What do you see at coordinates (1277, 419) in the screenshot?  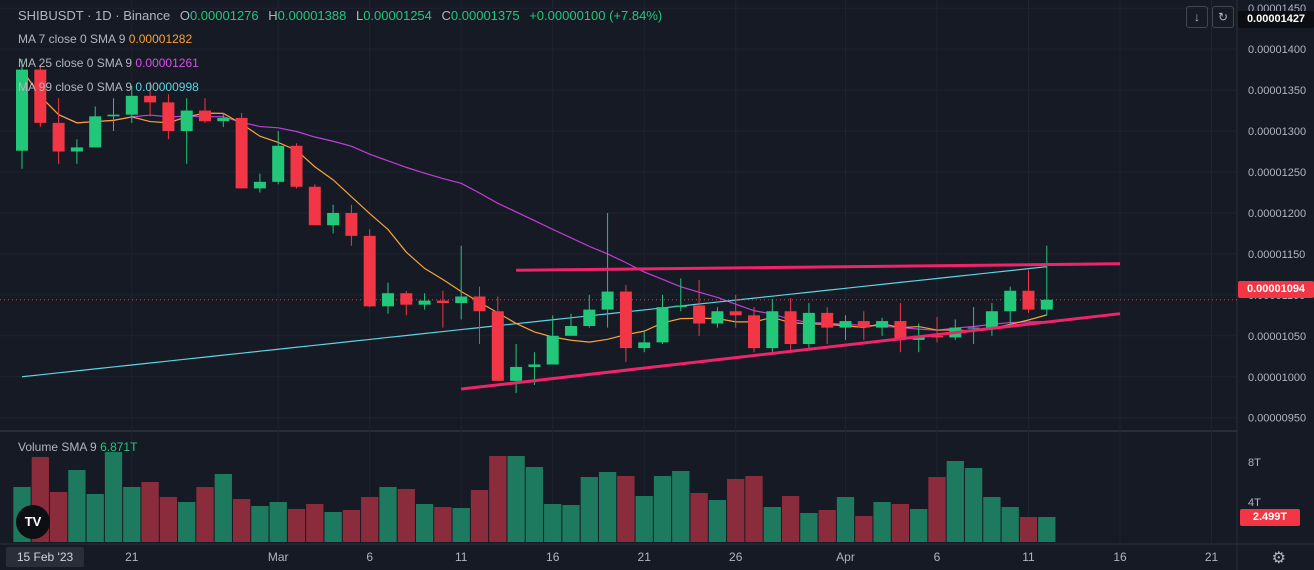 I see `price-tick-label: 0.00000950` at bounding box center [1277, 419].